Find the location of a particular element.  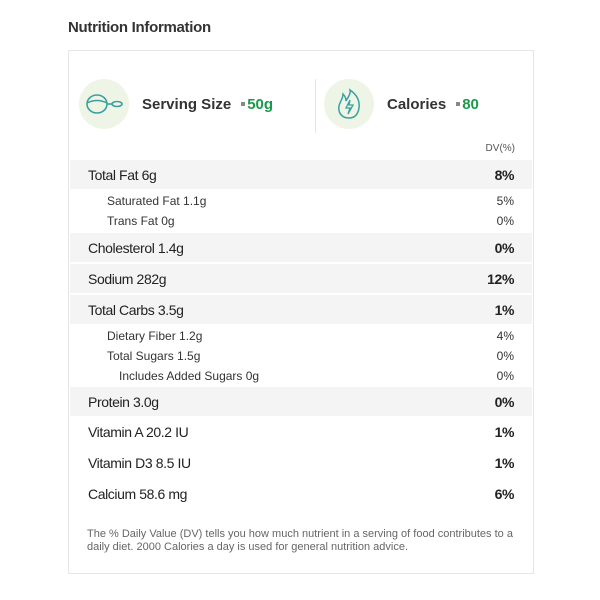

nutrient-row: Sodium 282g 12% is located at coordinates (301, 278).